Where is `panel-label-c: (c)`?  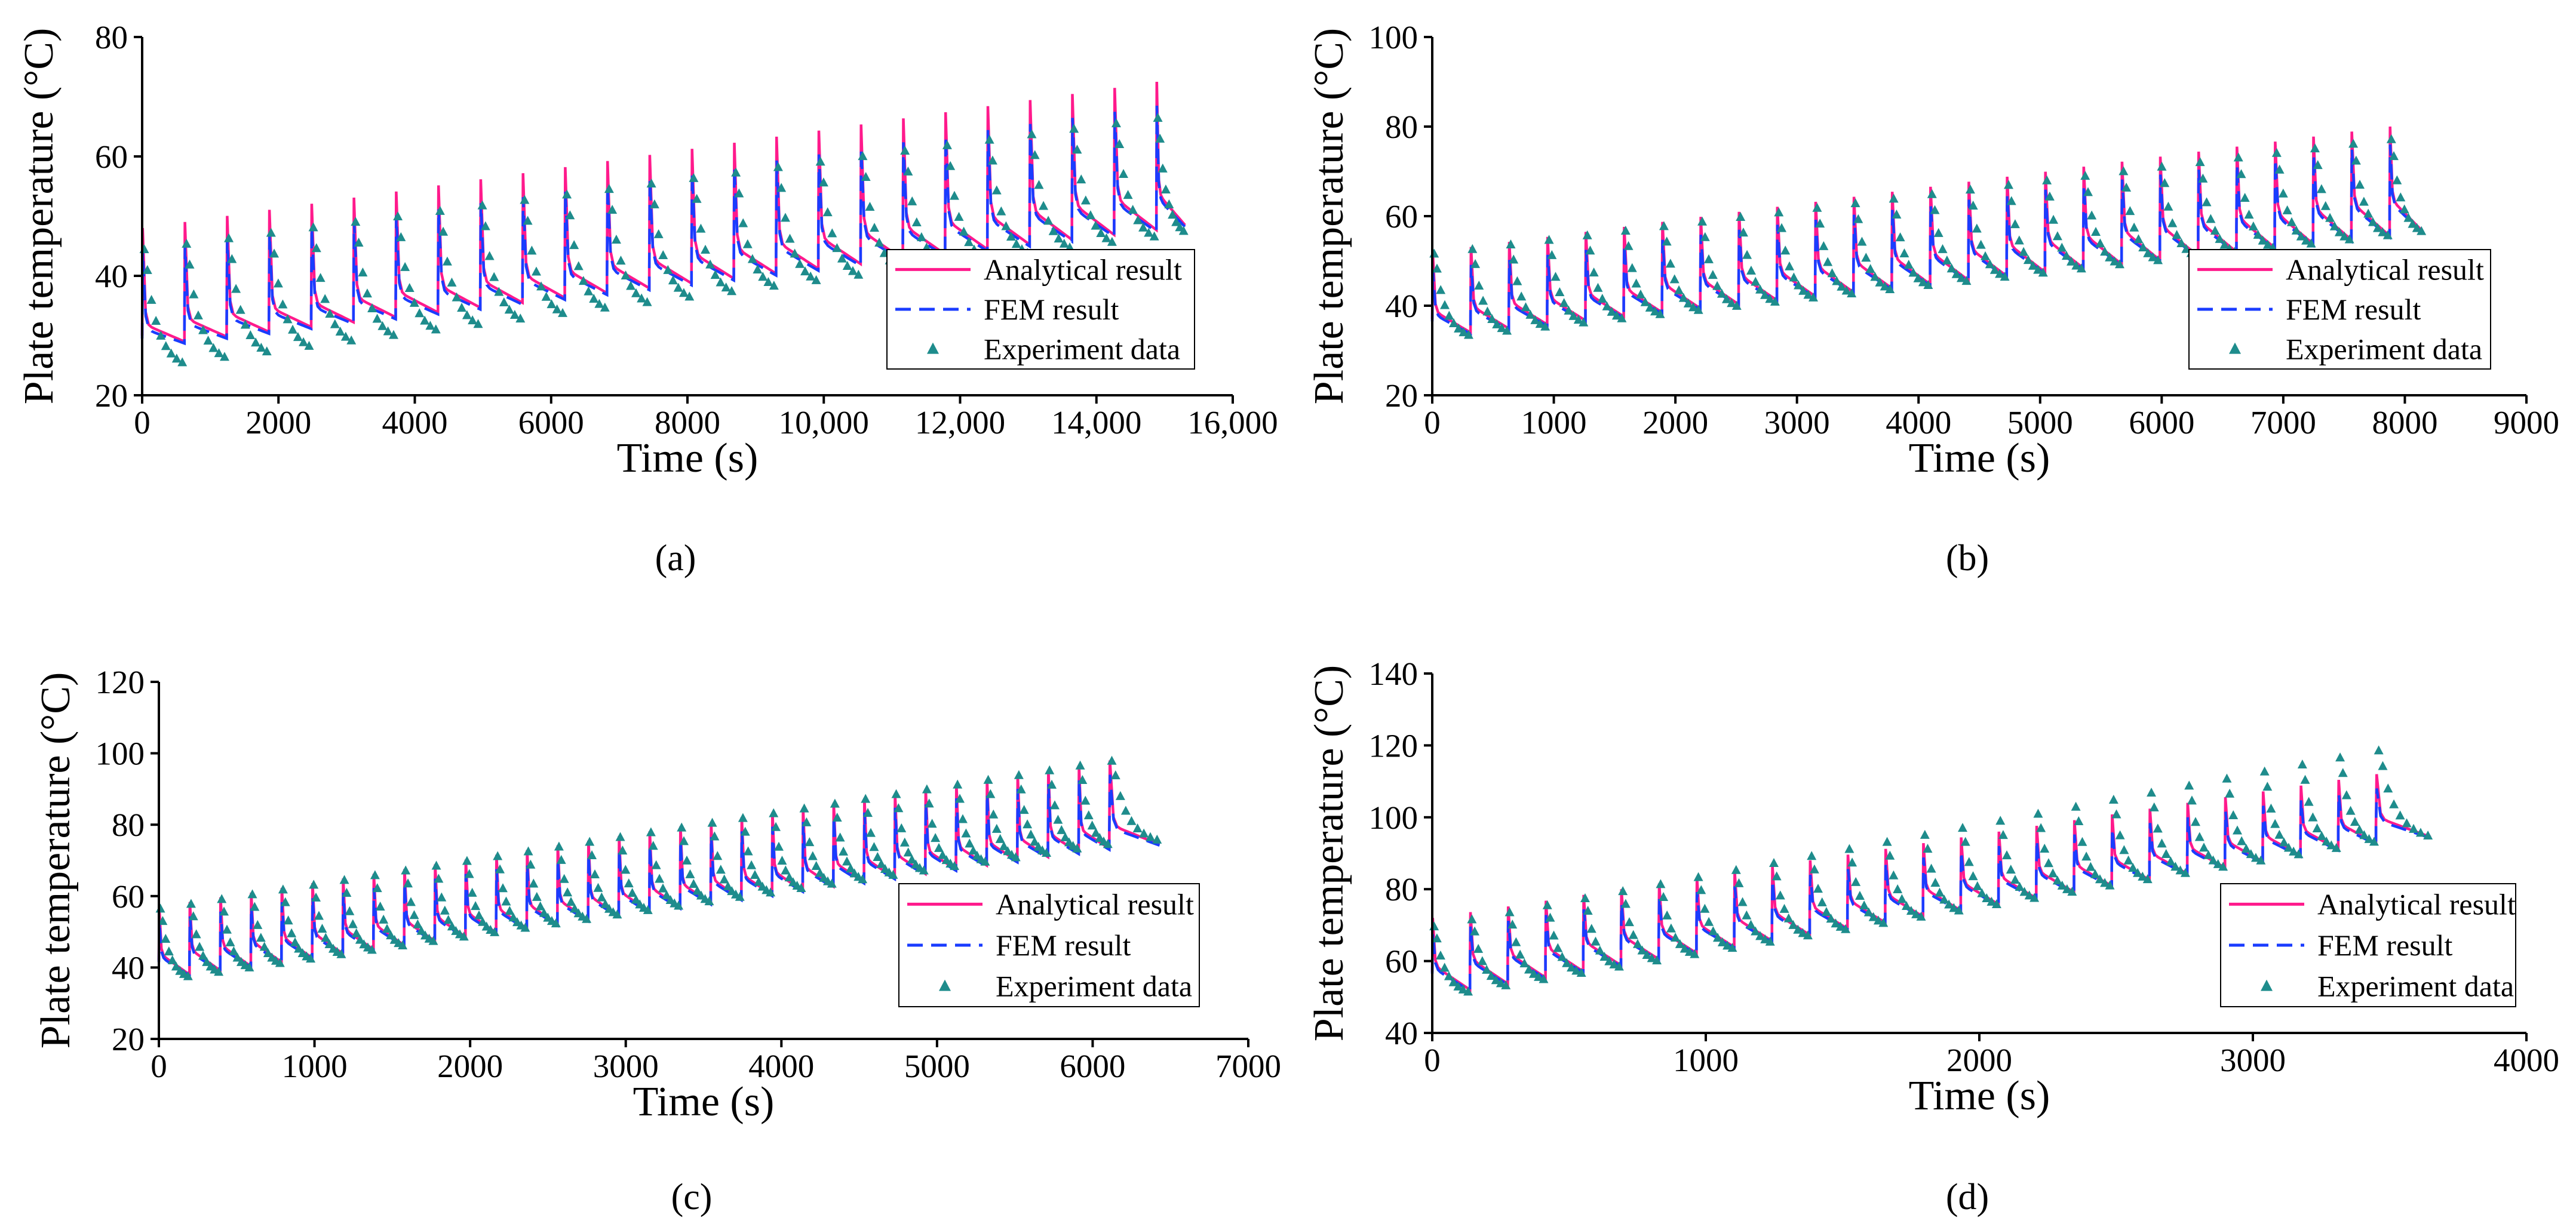
panel-label-c: (c) is located at coordinates (692, 1197).